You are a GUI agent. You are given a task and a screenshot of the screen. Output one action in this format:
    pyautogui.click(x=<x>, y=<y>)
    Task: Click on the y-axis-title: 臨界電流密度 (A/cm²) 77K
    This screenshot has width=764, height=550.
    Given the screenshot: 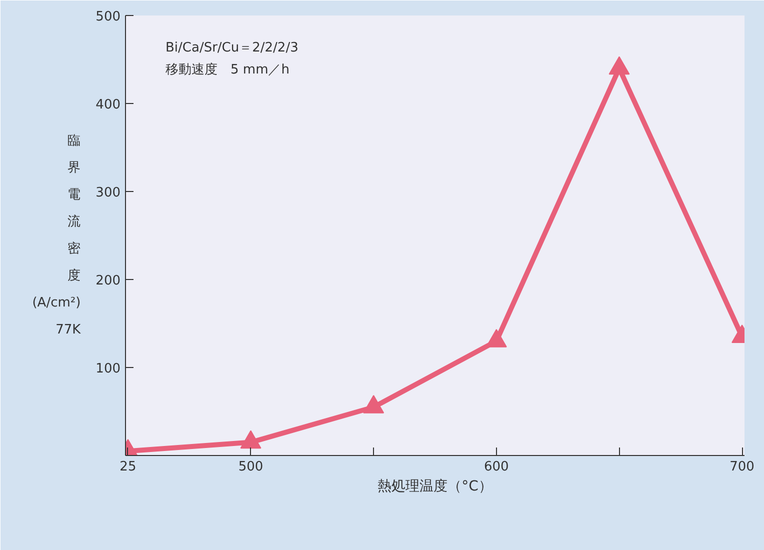 What is the action you would take?
    pyautogui.click(x=57, y=236)
    